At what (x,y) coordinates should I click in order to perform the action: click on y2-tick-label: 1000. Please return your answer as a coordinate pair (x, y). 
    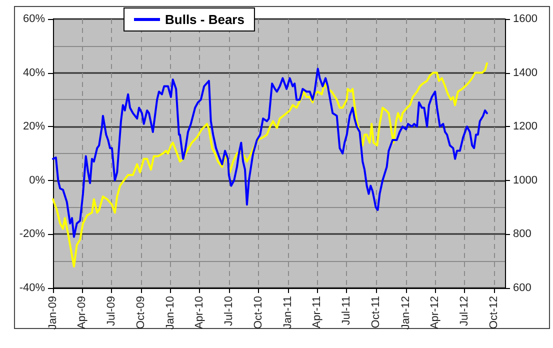
    Looking at the image, I should click on (525, 180).